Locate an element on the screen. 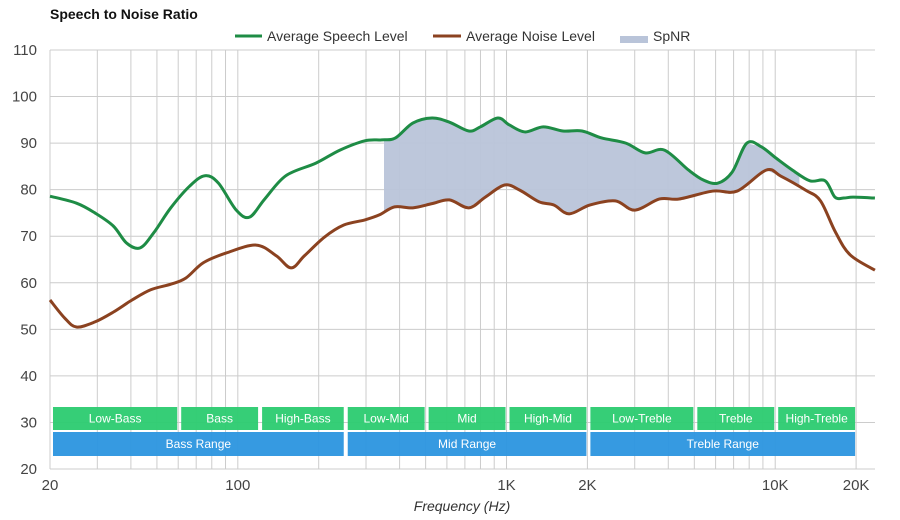 The width and height of the screenshot is (900, 520). y-axis-ticks: 110 100 90 80 70 60 50 40 30 20 is located at coordinates (24, 260).